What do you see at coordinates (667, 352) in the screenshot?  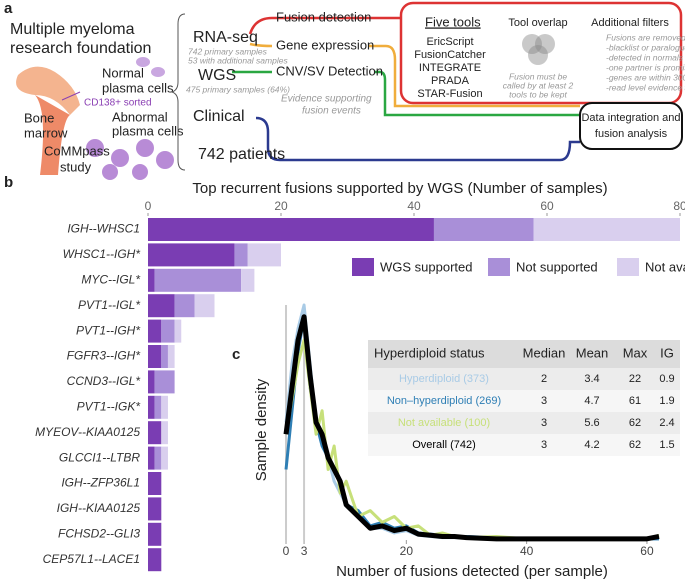 I see `table-header: IG` at bounding box center [667, 352].